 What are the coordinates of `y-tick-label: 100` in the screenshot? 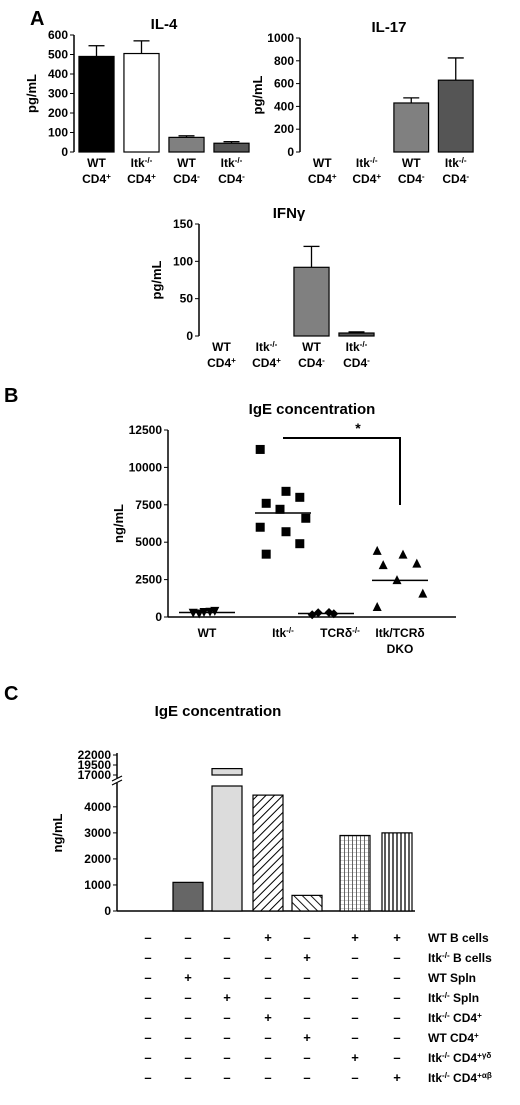 It's located at (58, 133).